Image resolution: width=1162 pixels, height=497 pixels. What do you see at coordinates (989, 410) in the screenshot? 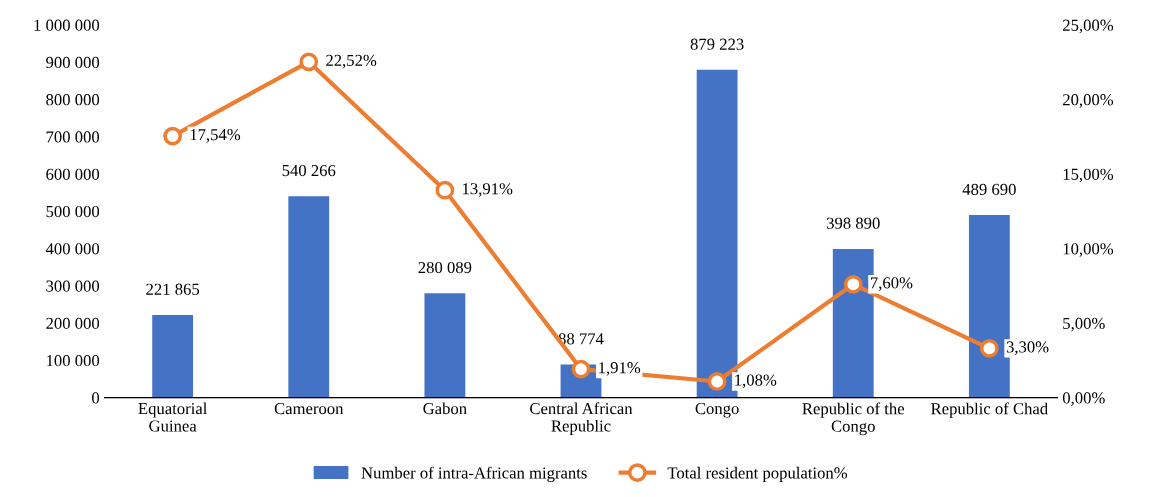
I see `x-tick-label: Republic of Chad` at bounding box center [989, 410].